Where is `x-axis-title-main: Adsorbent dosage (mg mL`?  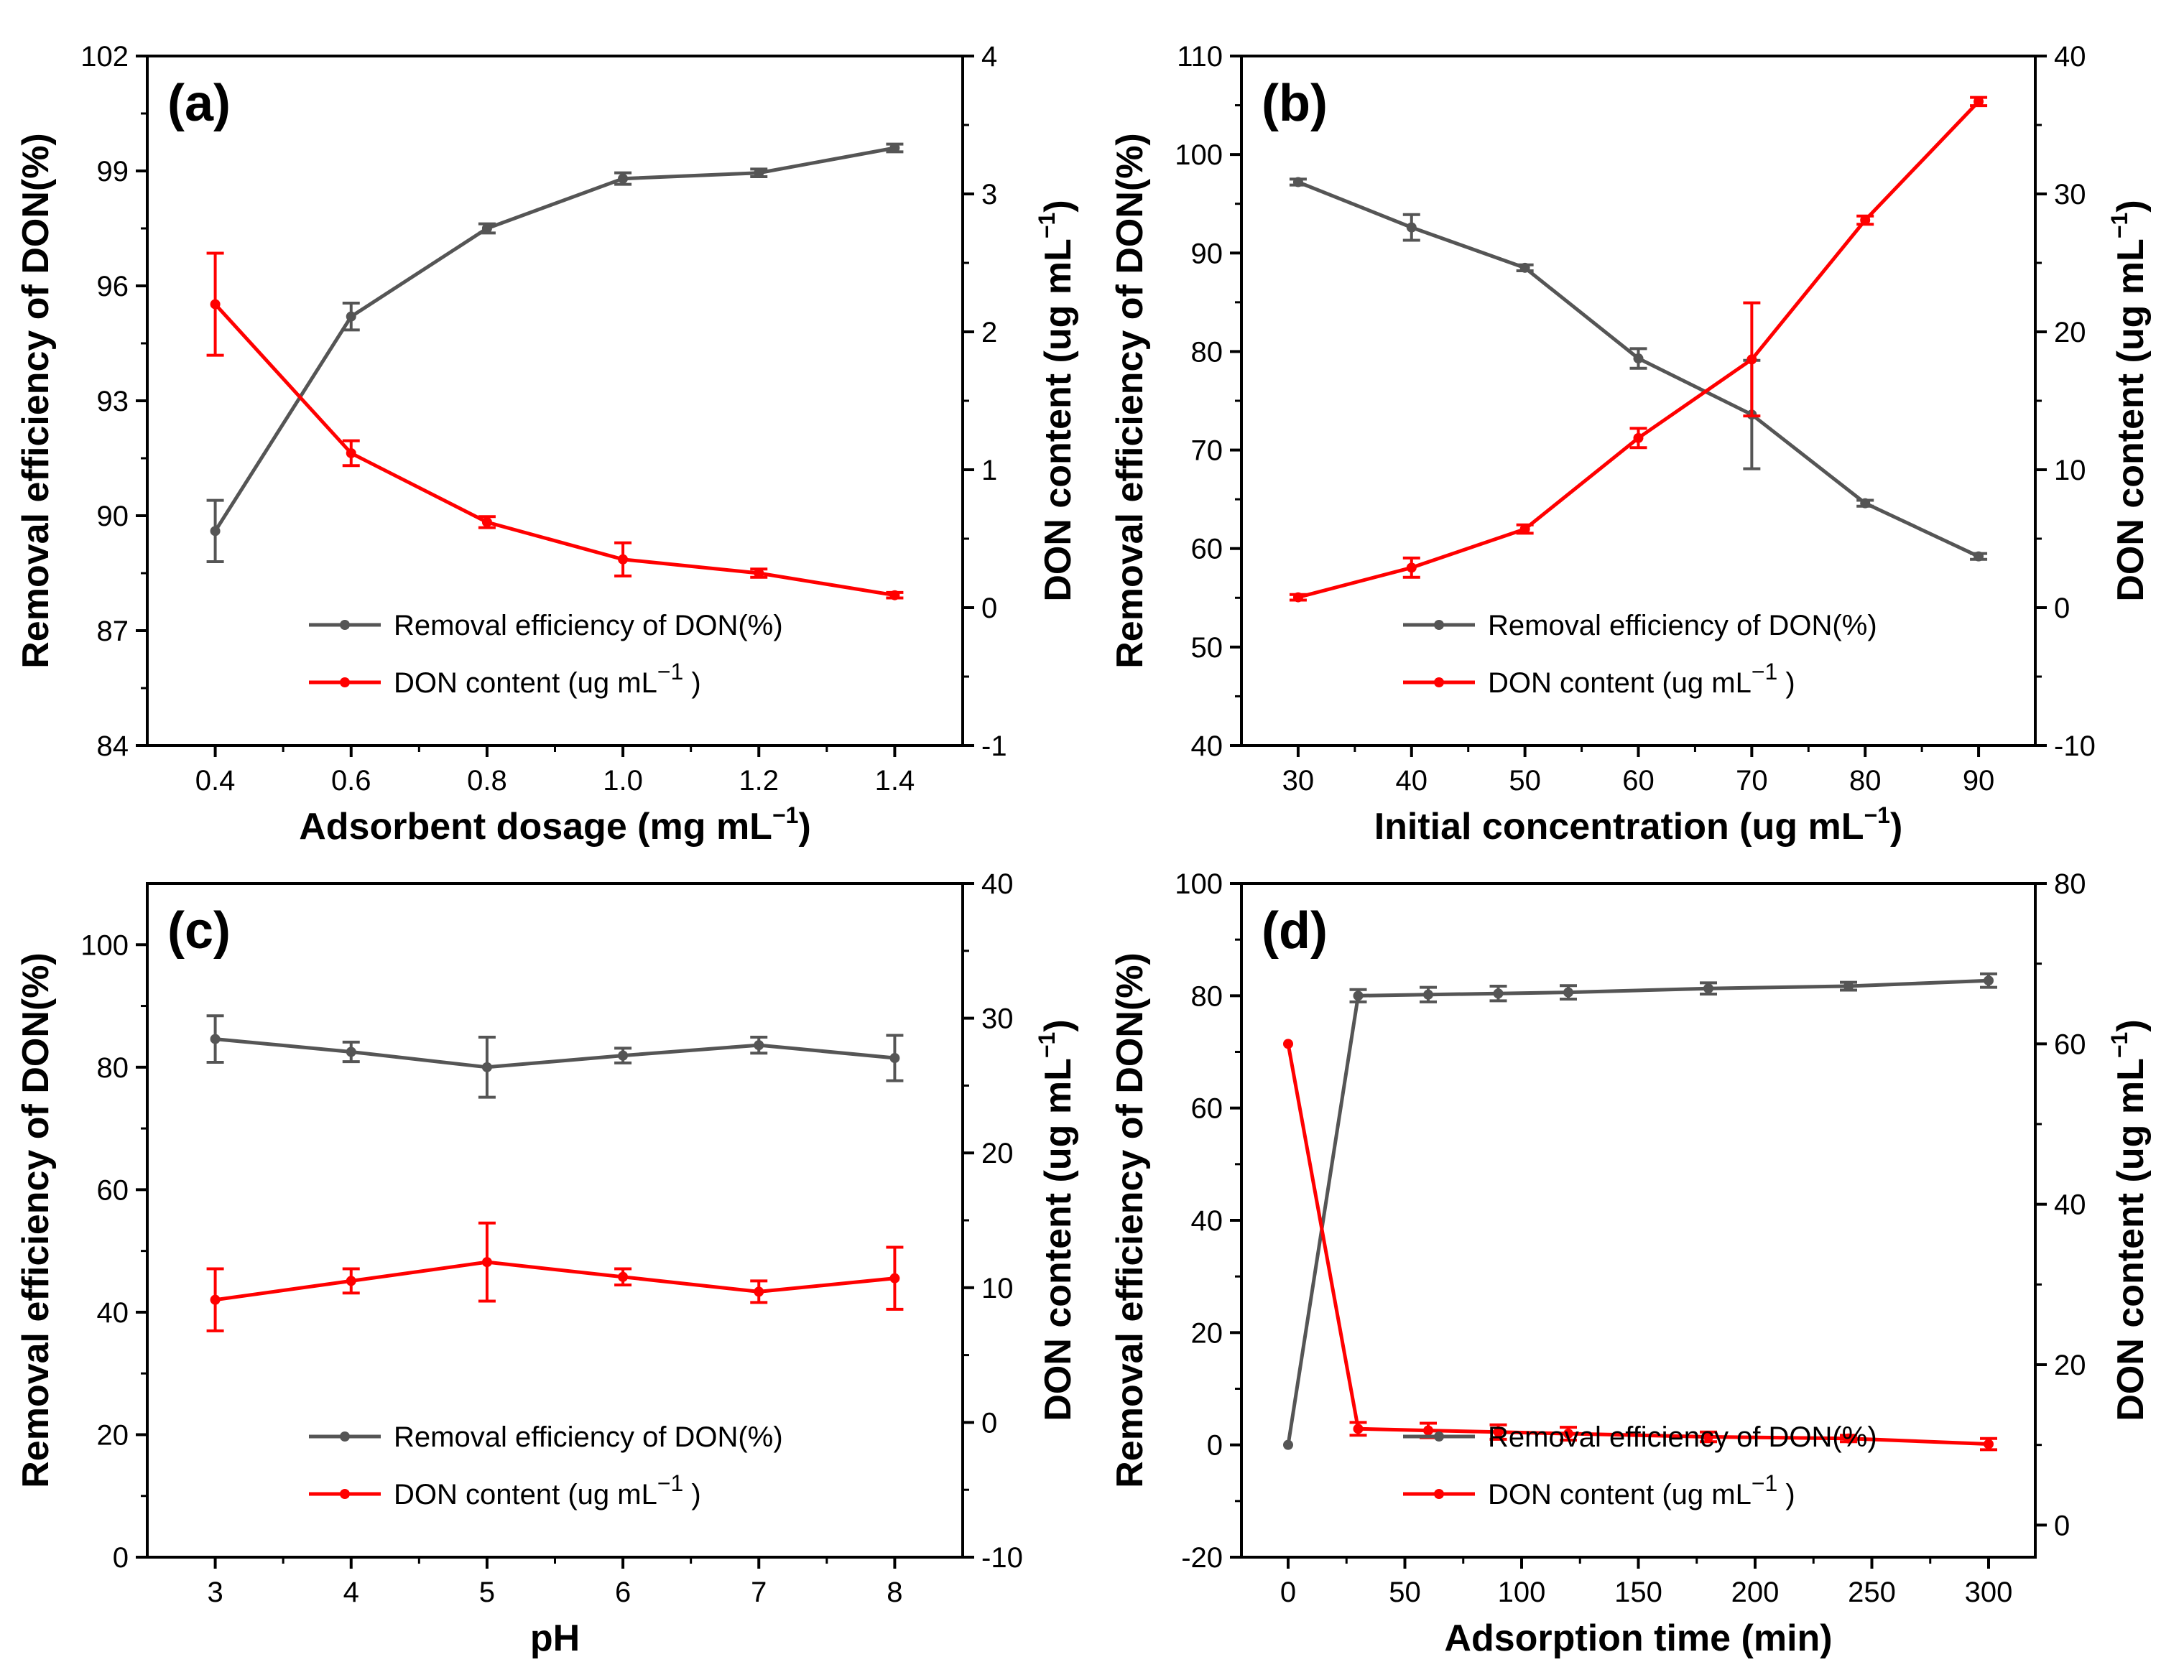
x-axis-title-main: Adsorbent dosage (mg mL is located at coordinates (535, 827).